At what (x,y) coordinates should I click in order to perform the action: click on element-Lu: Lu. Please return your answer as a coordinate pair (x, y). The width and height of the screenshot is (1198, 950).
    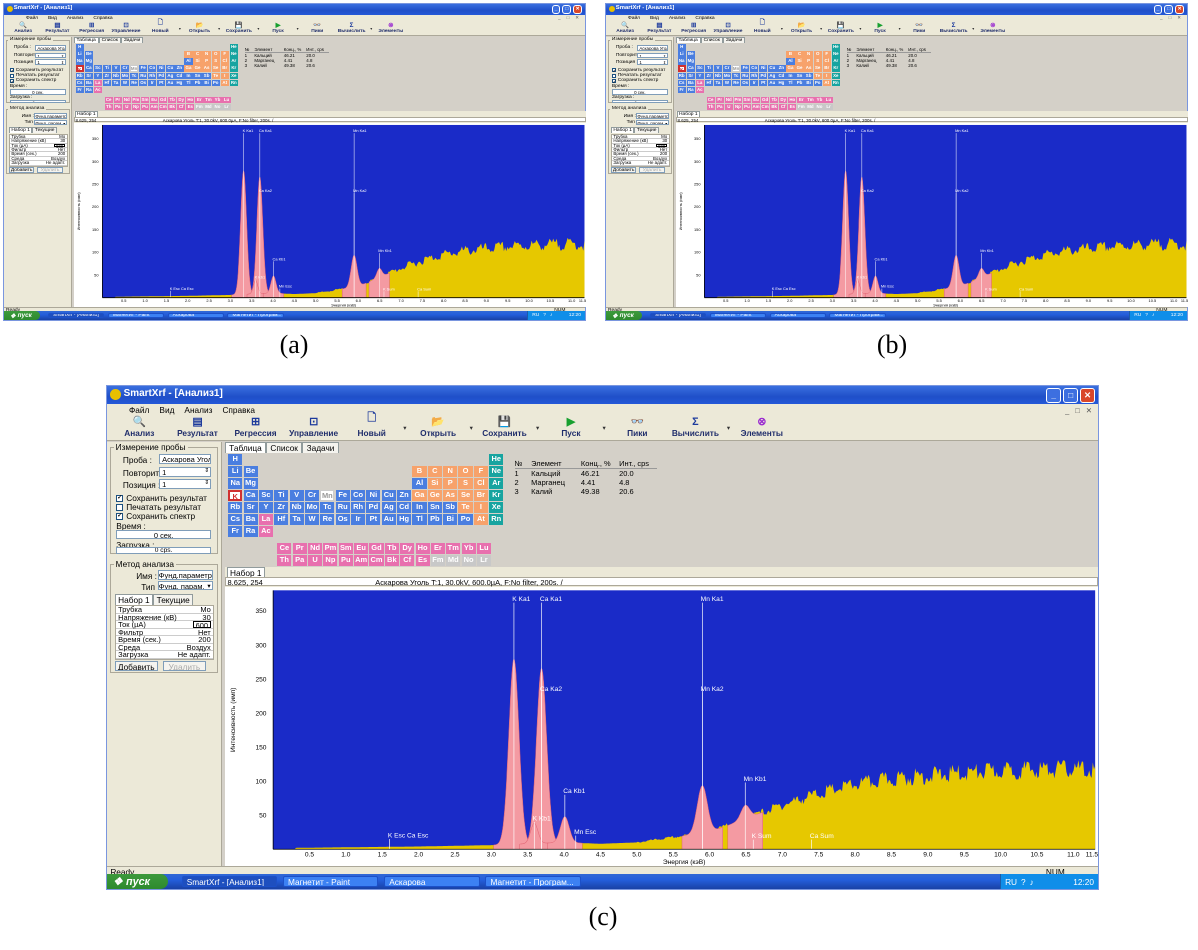
    Looking at the image, I should click on (484, 548).